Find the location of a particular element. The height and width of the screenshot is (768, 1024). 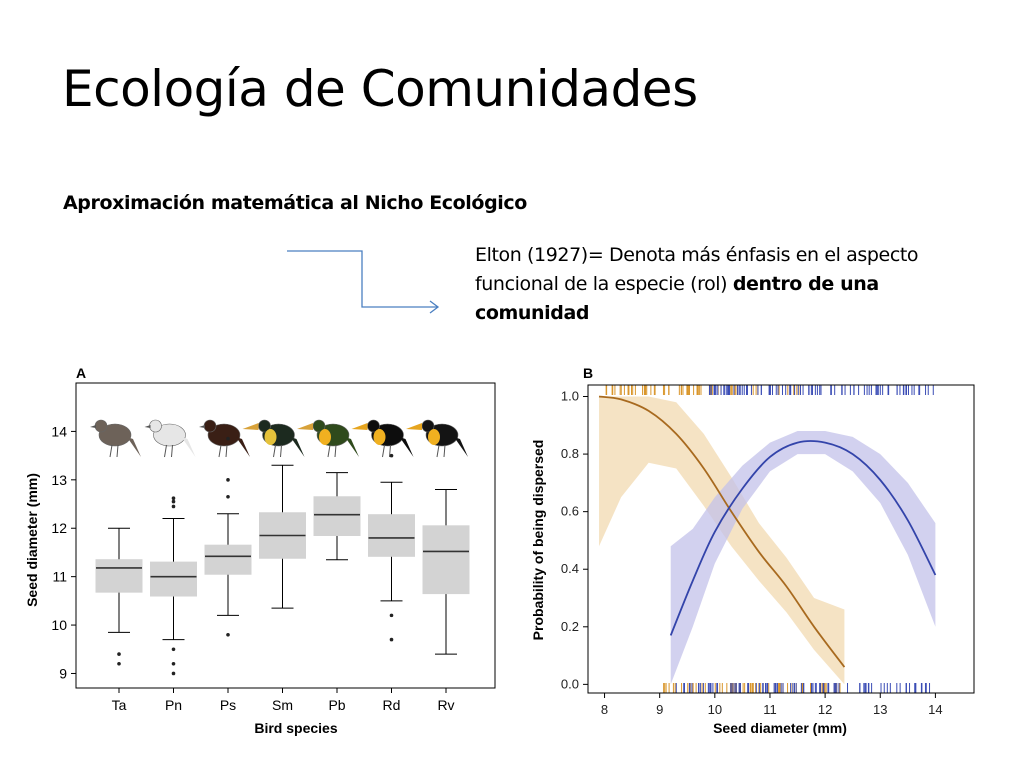

iqr-ta is located at coordinates (119, 576).